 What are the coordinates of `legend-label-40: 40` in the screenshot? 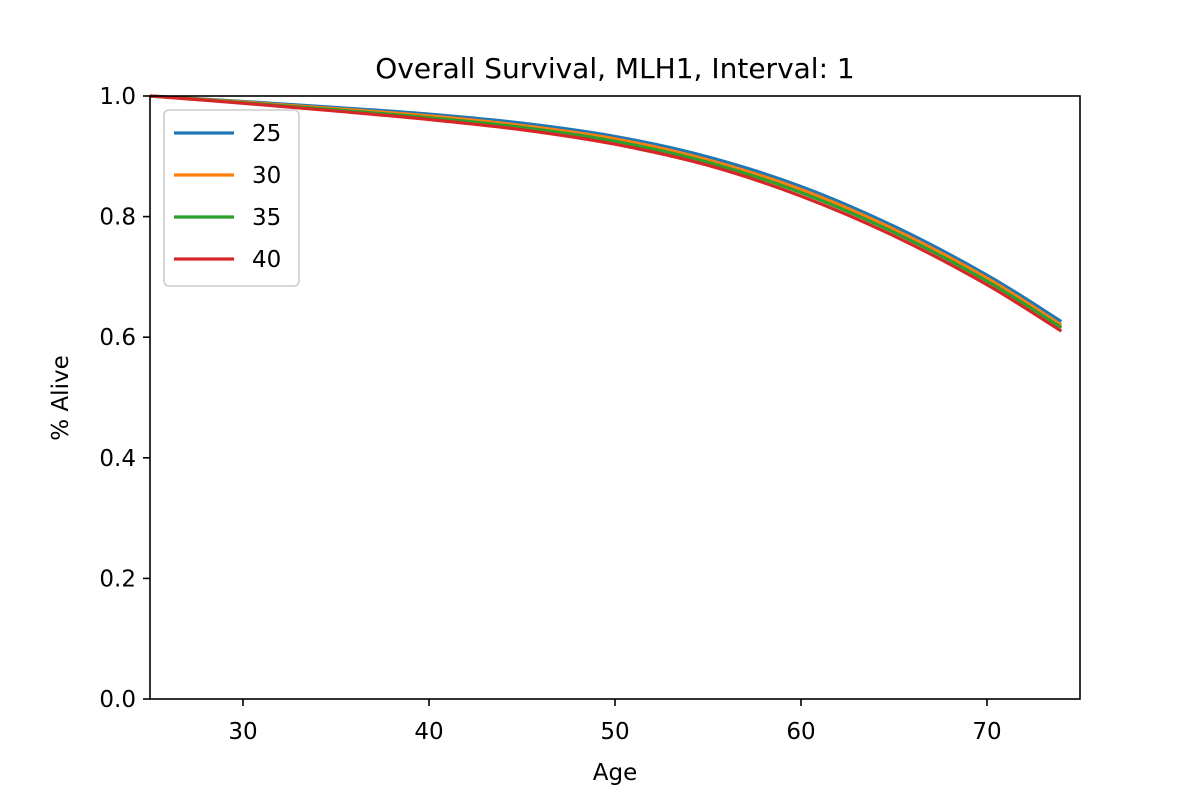 It's located at (266, 260).